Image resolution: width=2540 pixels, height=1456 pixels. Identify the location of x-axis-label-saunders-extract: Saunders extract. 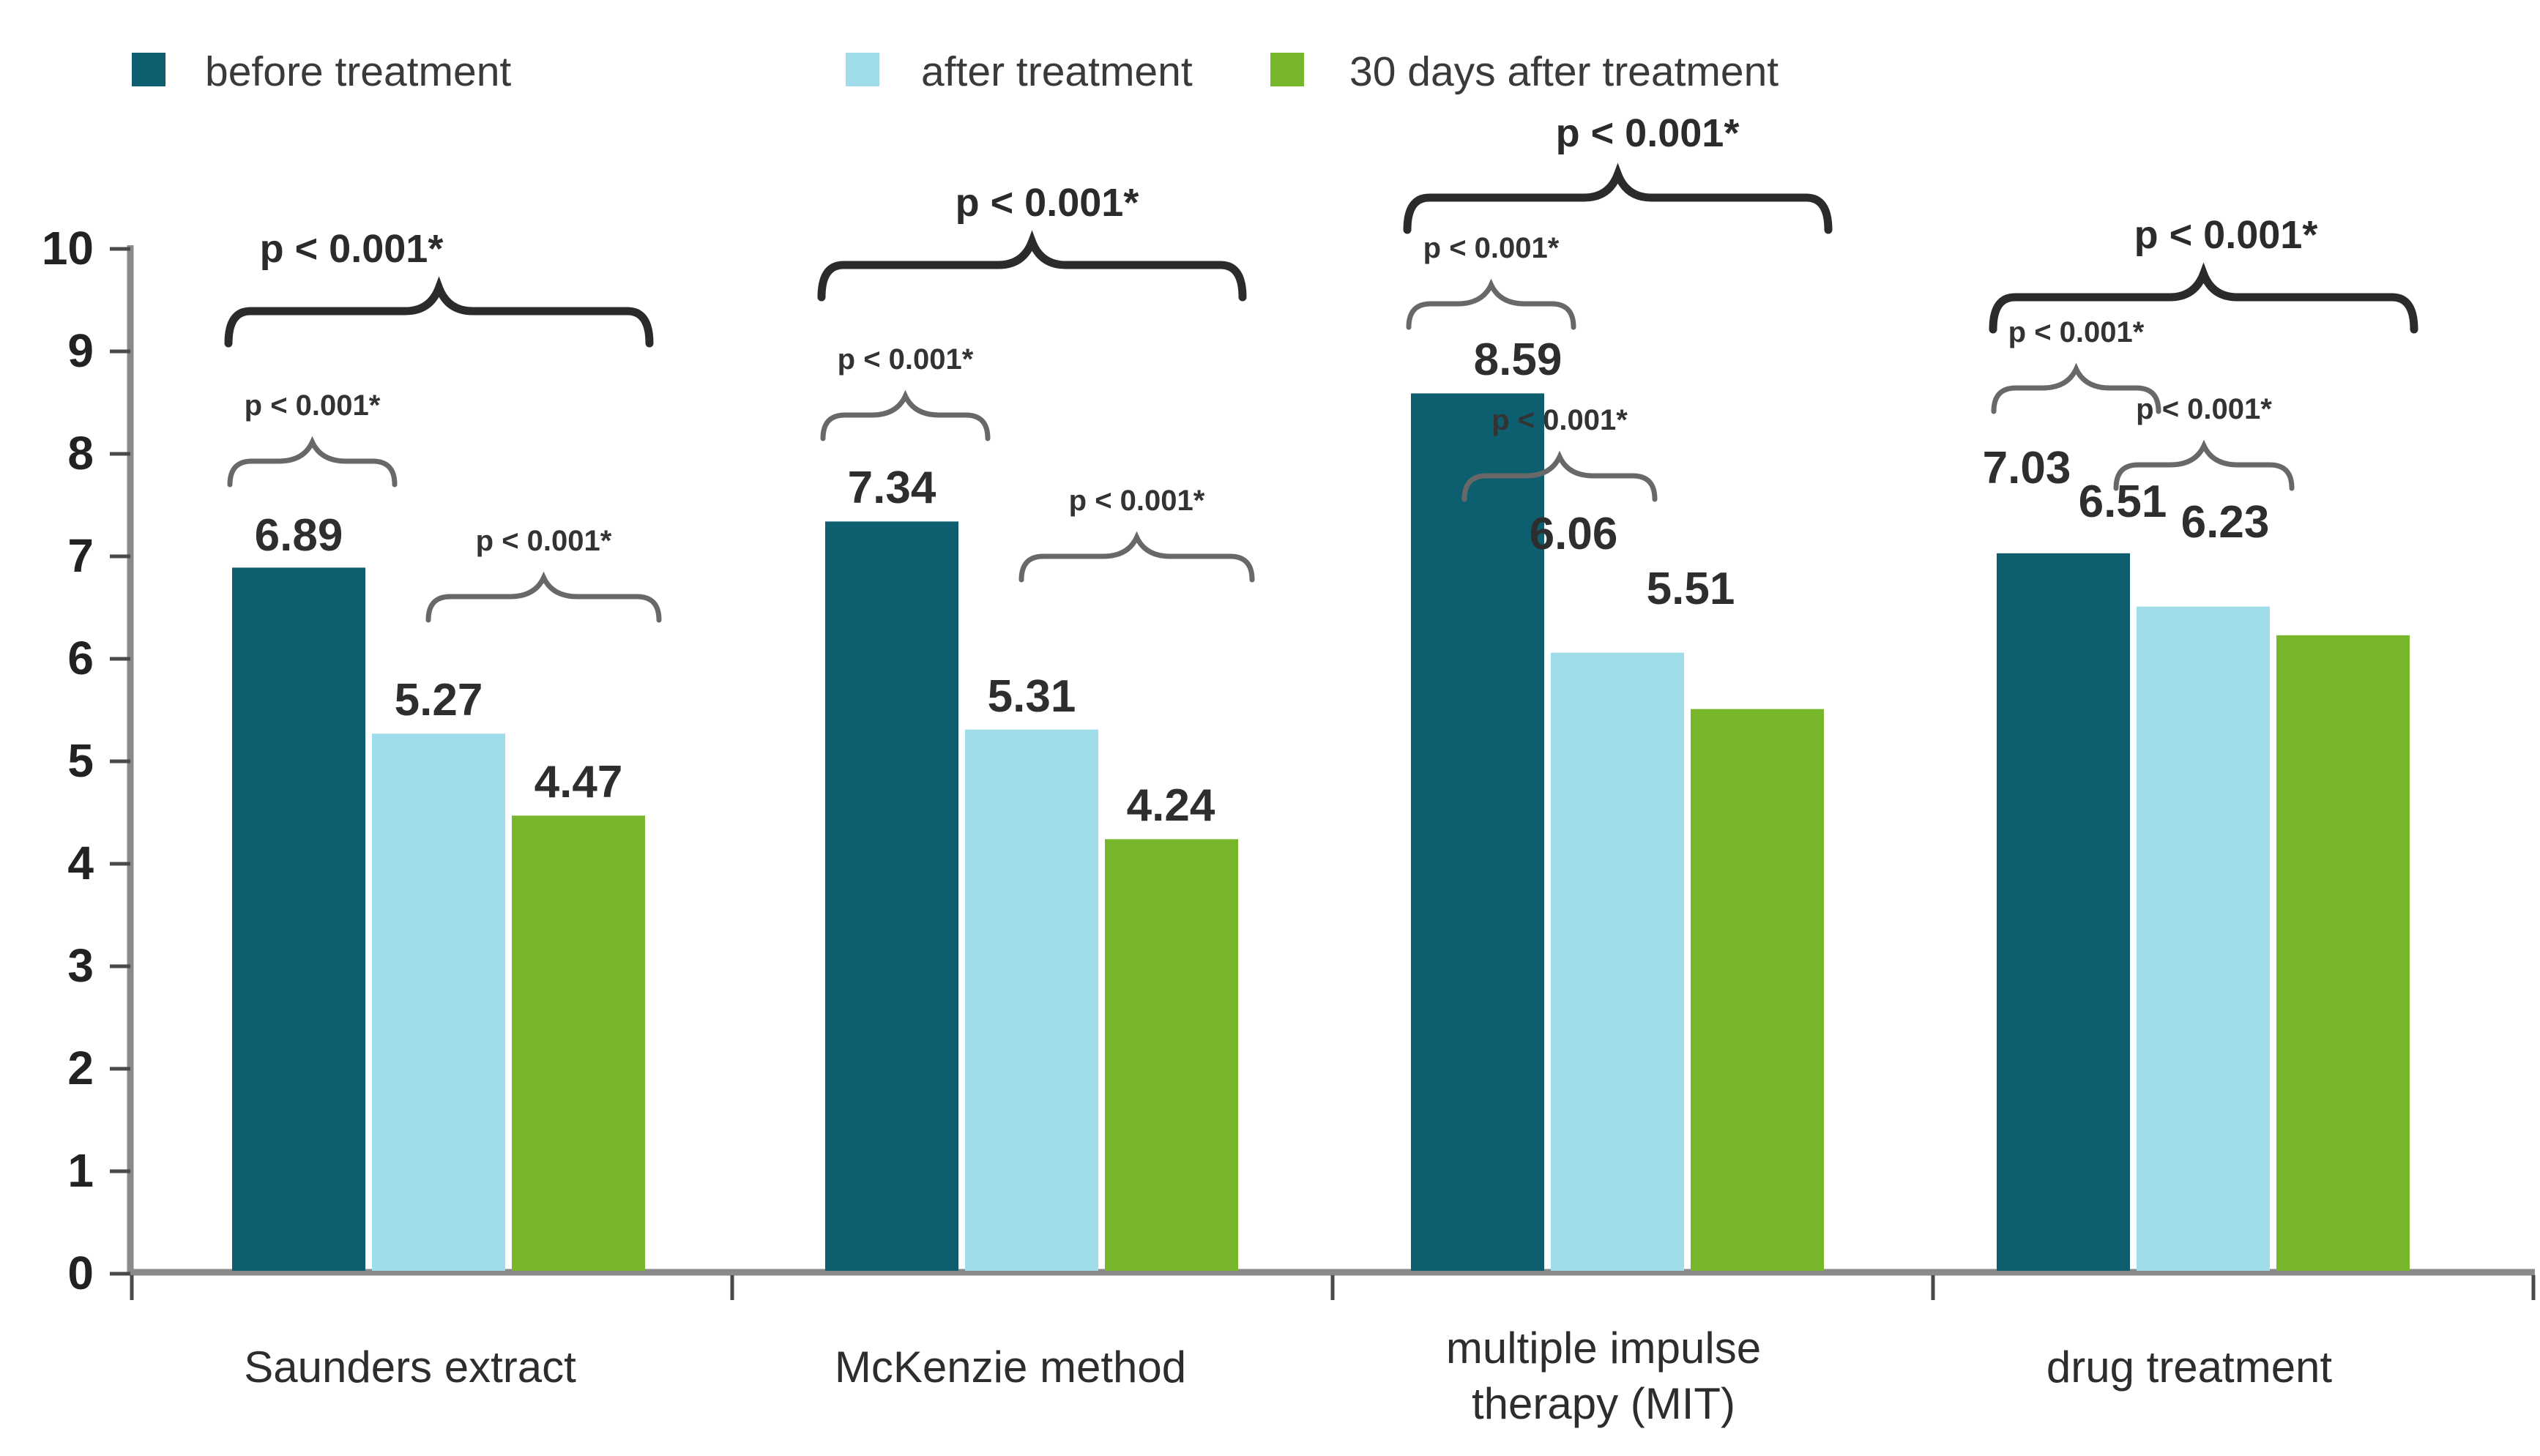
(410, 1367).